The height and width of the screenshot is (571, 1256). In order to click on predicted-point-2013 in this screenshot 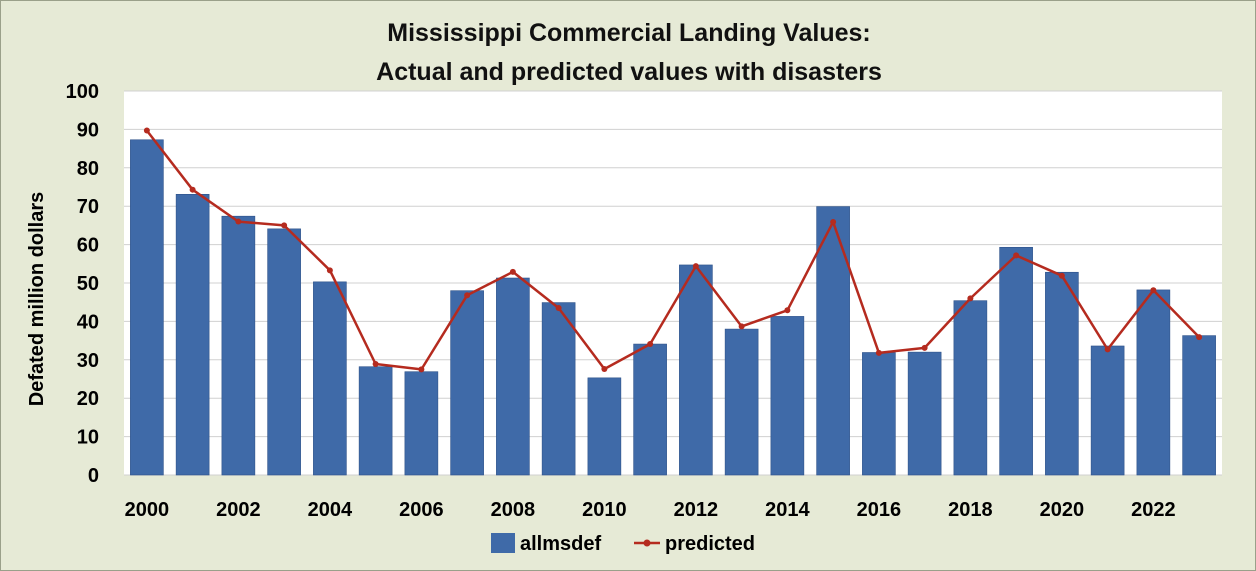, I will do `click(741, 326)`.